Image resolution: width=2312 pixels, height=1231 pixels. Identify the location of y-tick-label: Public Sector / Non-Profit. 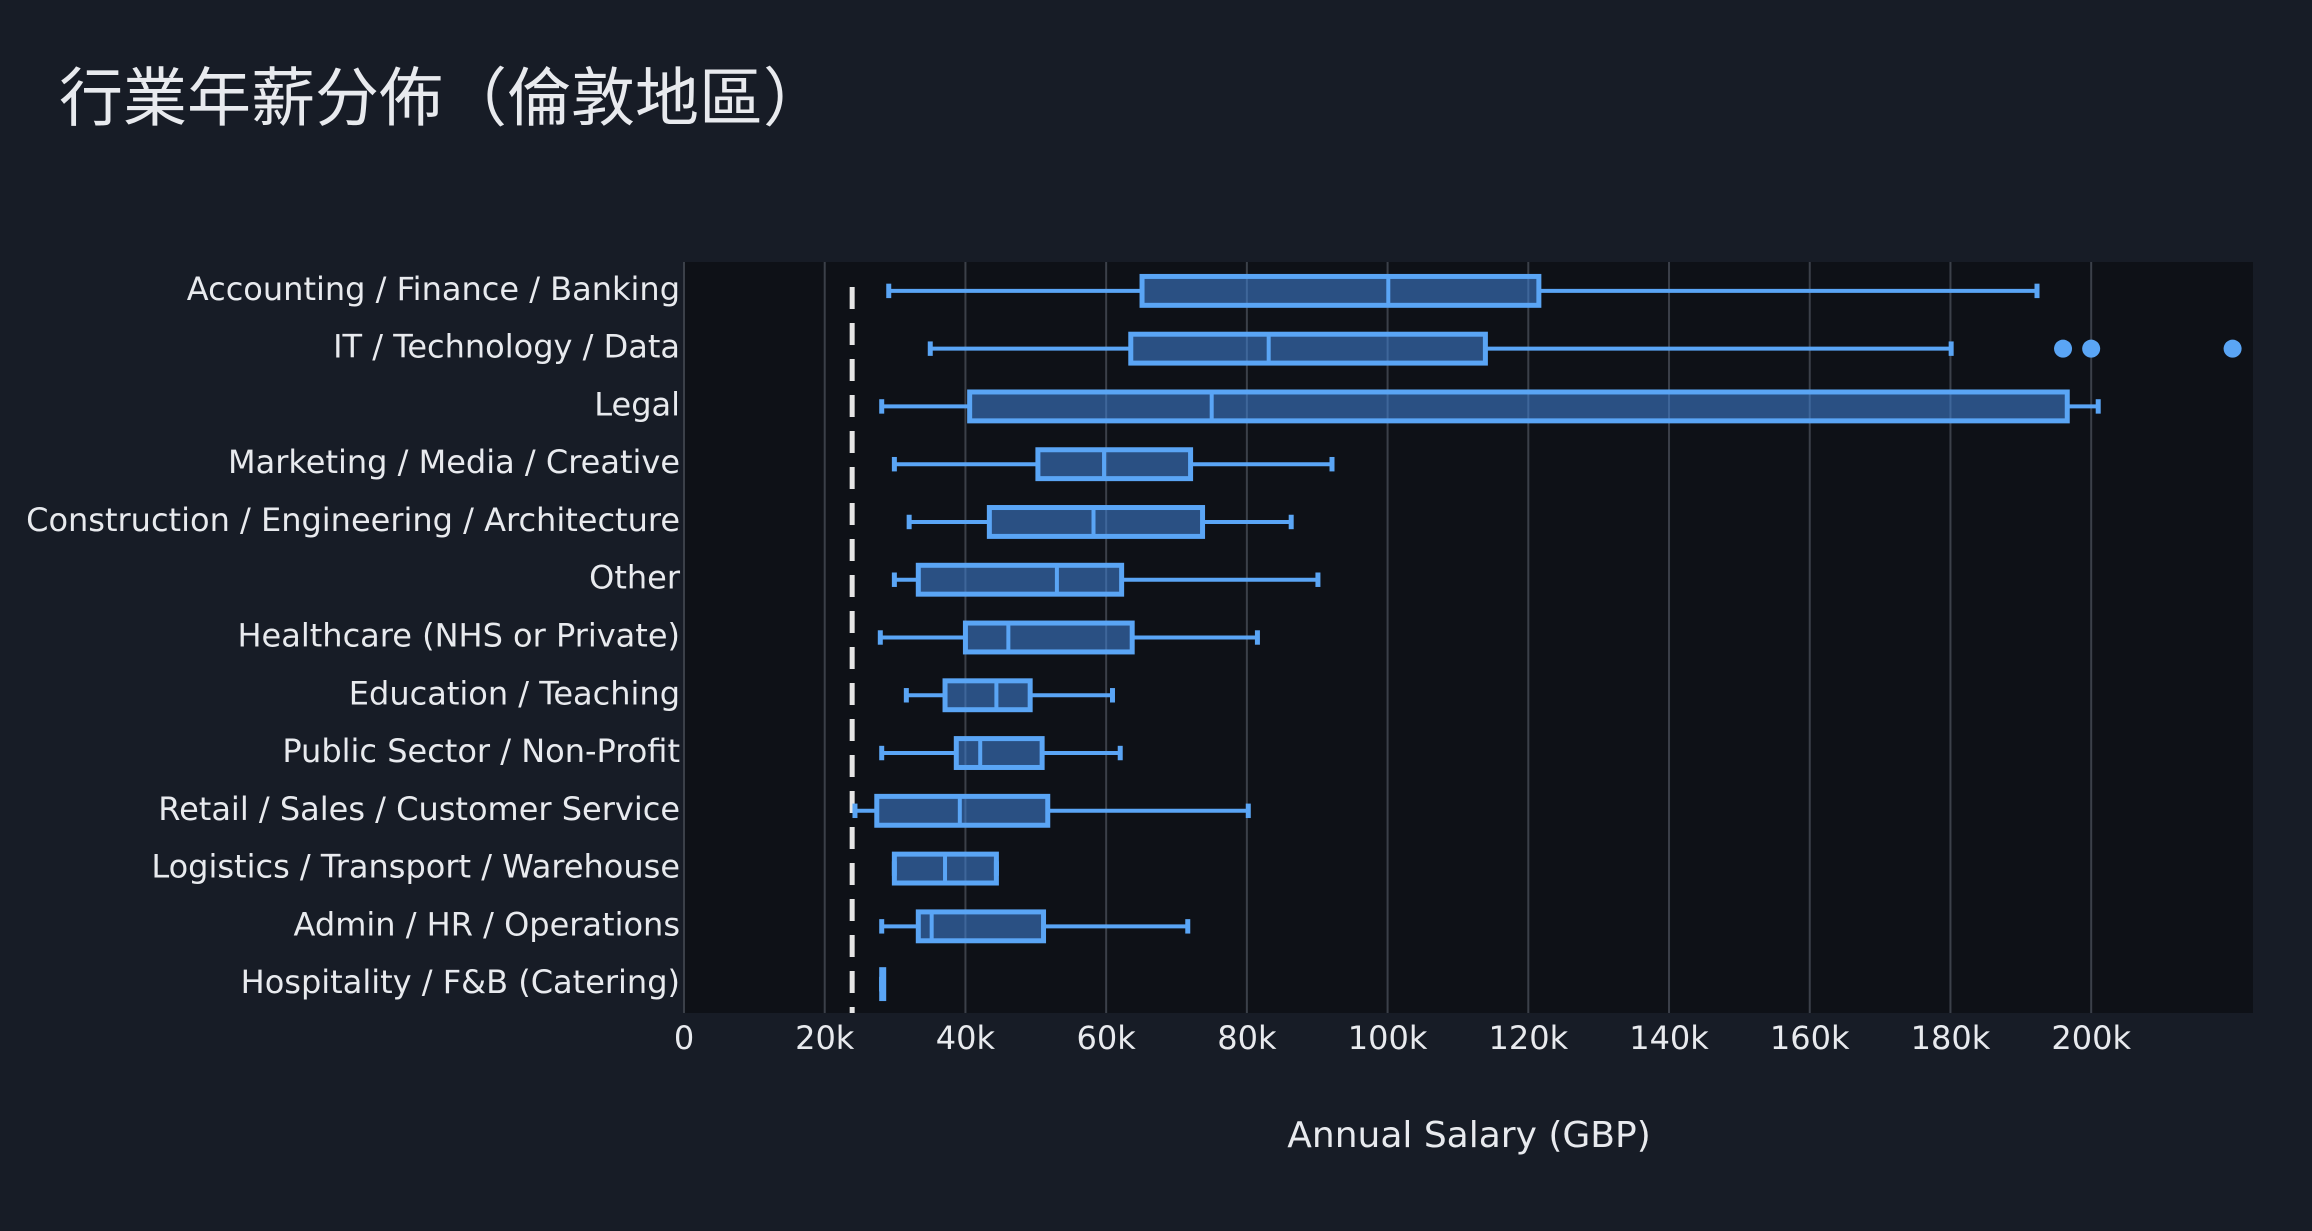
(481, 751).